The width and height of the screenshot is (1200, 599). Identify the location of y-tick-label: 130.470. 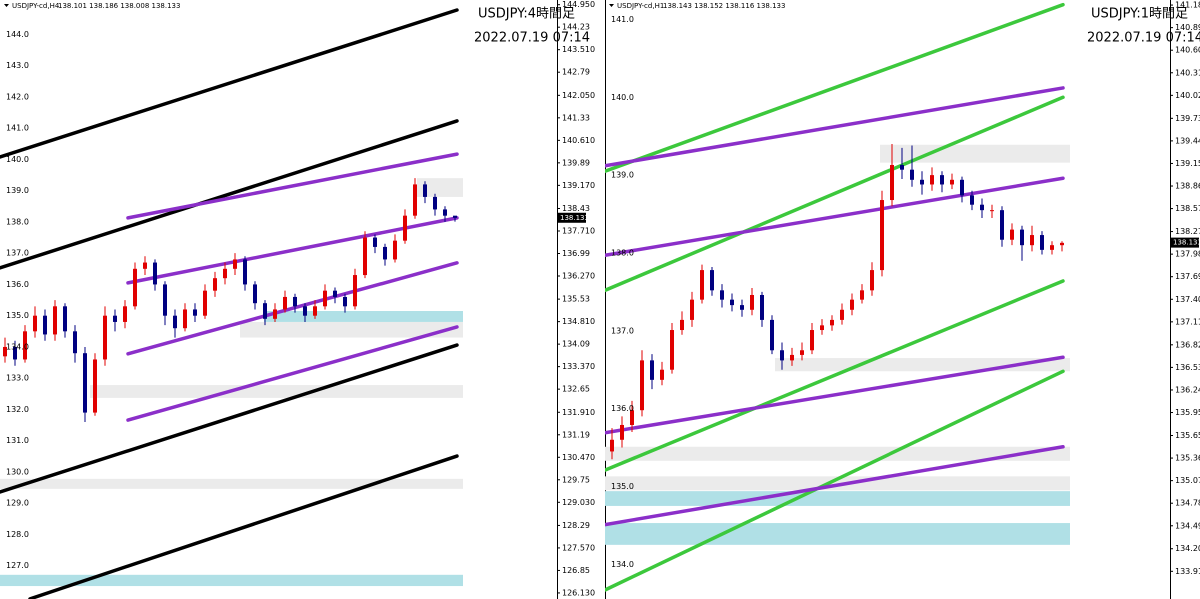
(578, 457).